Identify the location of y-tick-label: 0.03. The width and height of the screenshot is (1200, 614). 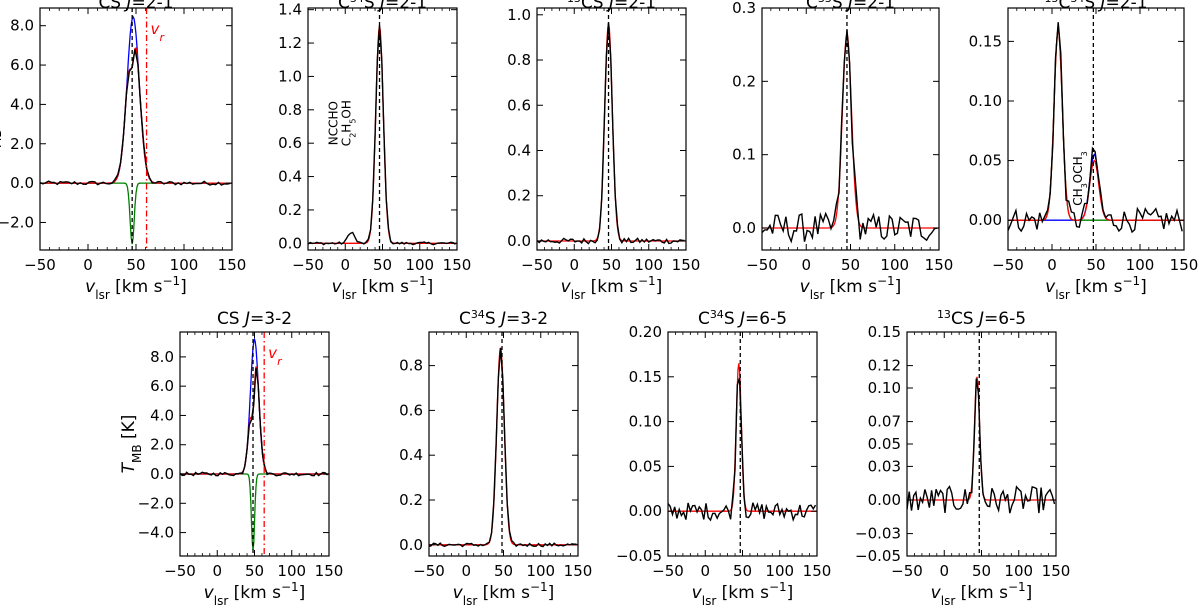
(884, 466).